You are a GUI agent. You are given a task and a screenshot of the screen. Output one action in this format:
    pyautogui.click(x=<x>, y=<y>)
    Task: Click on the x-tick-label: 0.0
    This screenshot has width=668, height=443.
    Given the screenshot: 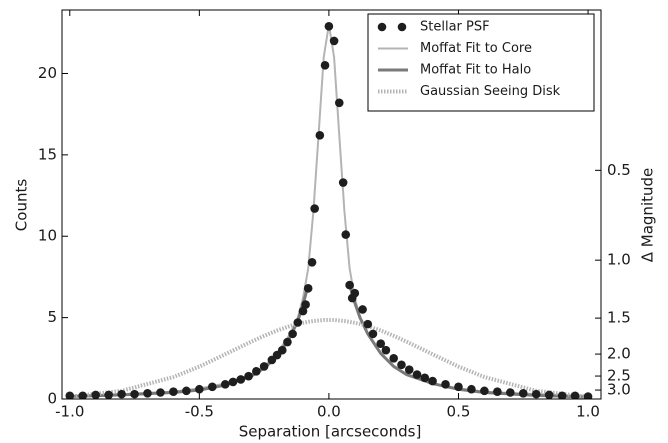 What is the action you would take?
    pyautogui.click(x=329, y=412)
    